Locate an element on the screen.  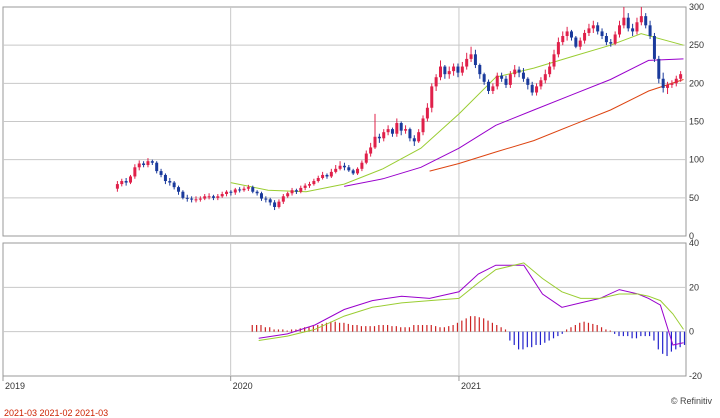
signal-line is located at coordinates (471, 301).